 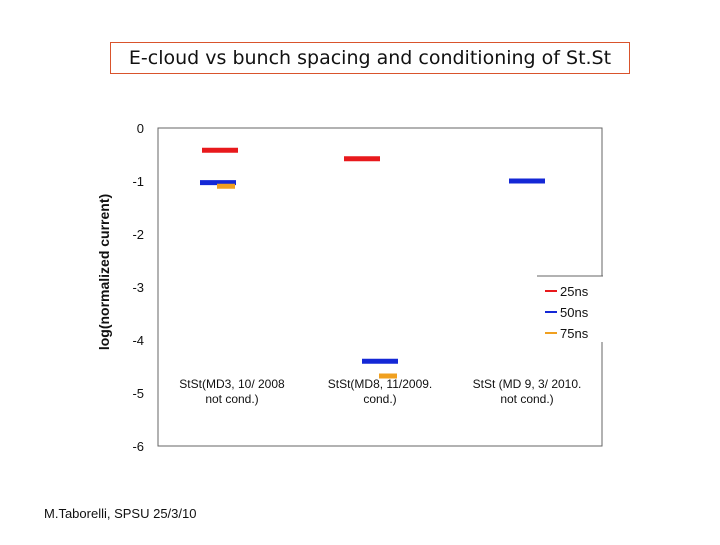 I want to click on y-tick-label: -4, so click(x=138, y=340).